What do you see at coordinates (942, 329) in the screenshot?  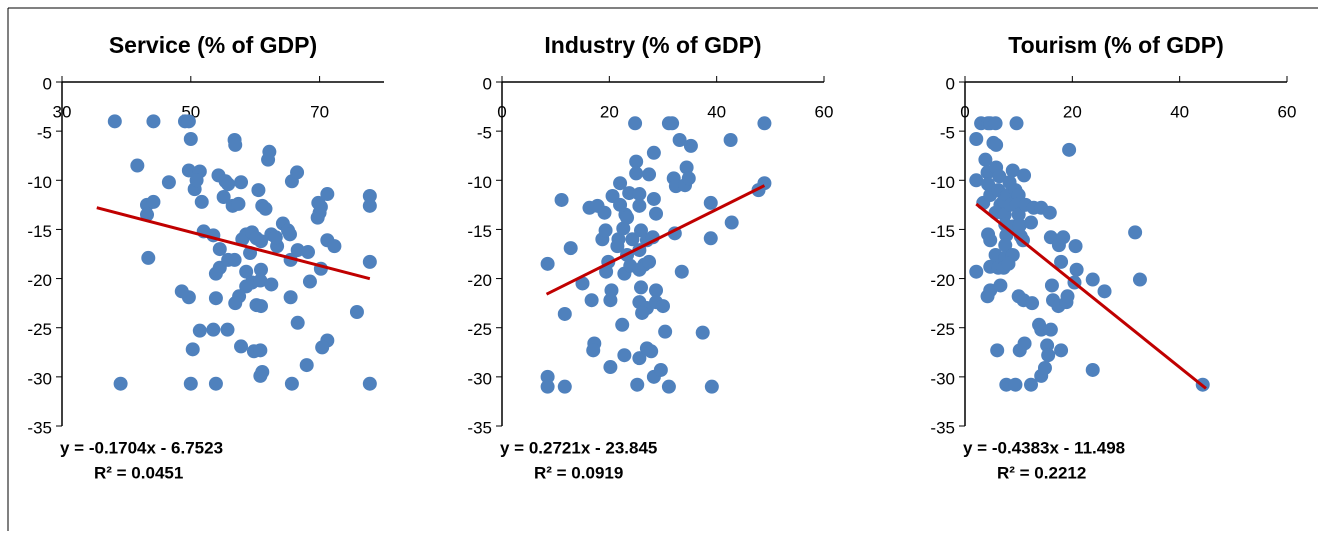 I see `y-tick-label: -25` at bounding box center [942, 329].